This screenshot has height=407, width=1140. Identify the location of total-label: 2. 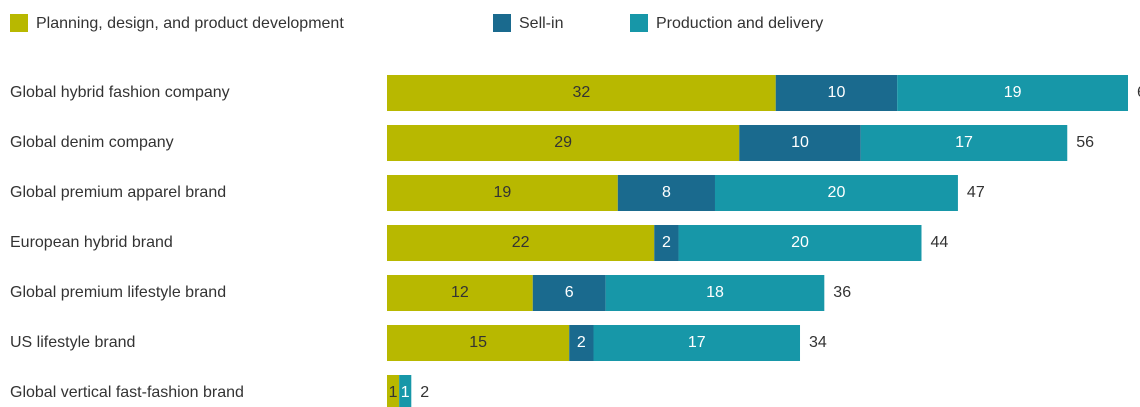
(424, 392).